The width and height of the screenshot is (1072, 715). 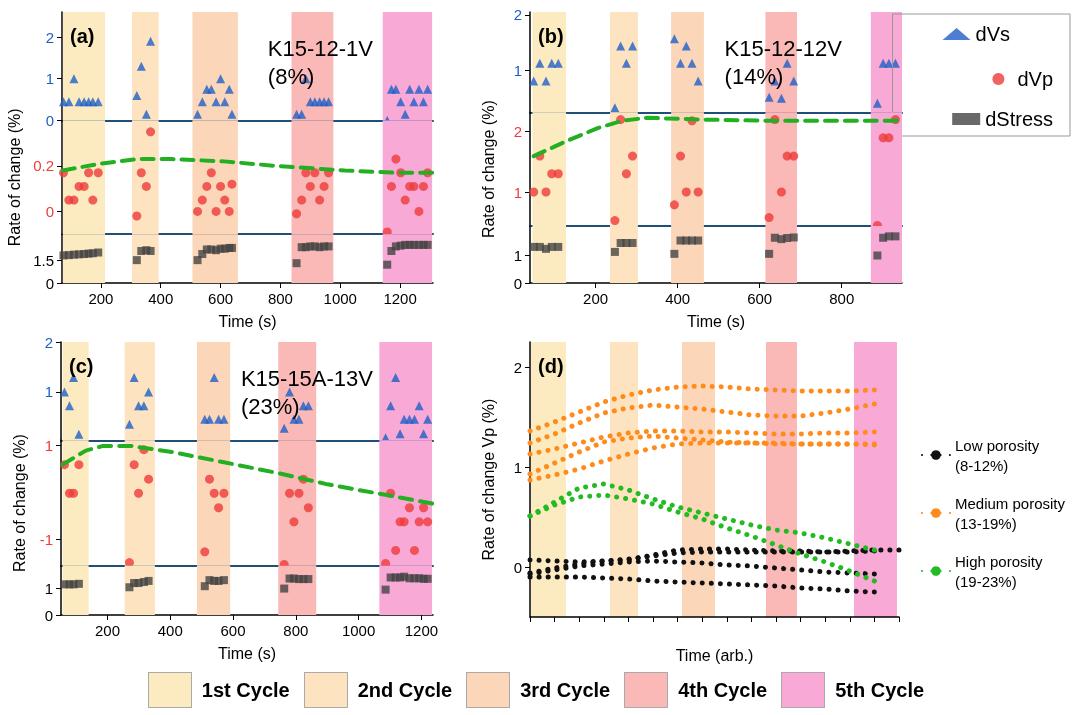 What do you see at coordinates (43, 166) in the screenshot?
I see `y-tick-label: 0.2` at bounding box center [43, 166].